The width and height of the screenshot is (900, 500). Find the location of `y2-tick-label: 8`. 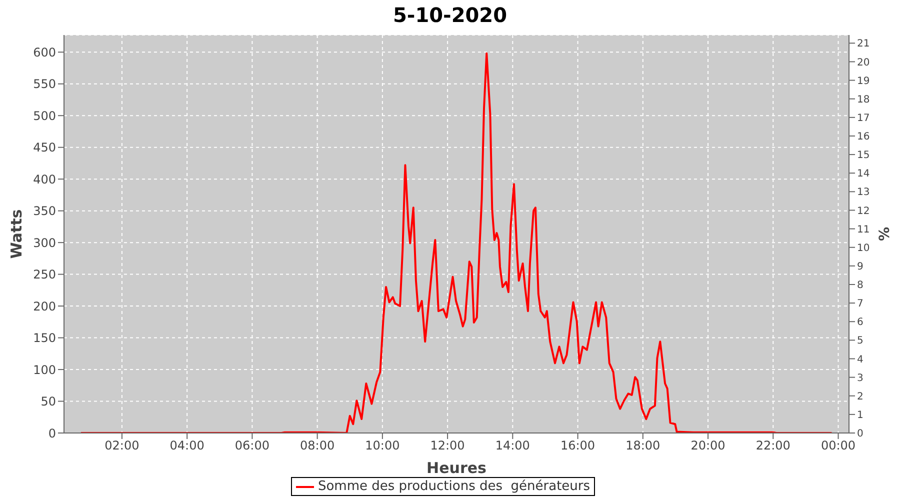

y2-tick-label: 8 is located at coordinates (860, 286).